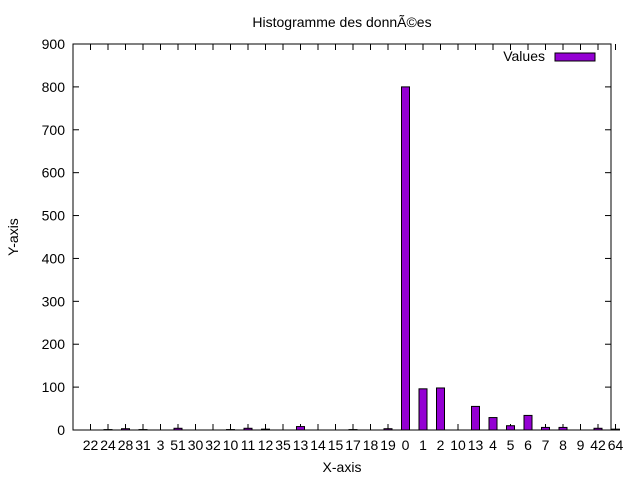 Image resolution: width=640 pixels, height=480 pixels. I want to click on x-axis-label: X-axis, so click(342, 467).